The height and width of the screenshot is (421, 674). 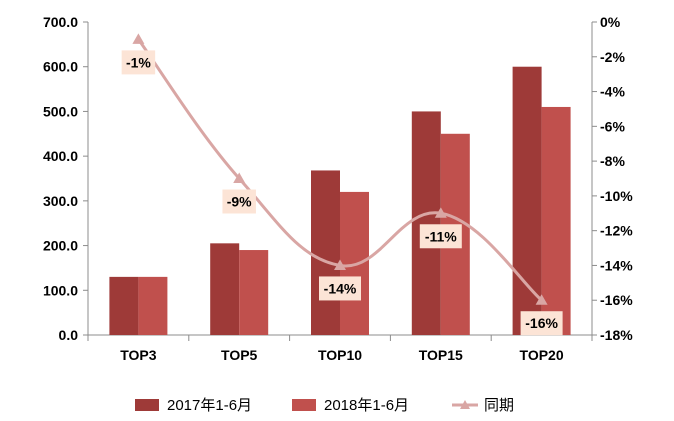 What do you see at coordinates (499, 405) in the screenshot?
I see `legend-label: 同期` at bounding box center [499, 405].